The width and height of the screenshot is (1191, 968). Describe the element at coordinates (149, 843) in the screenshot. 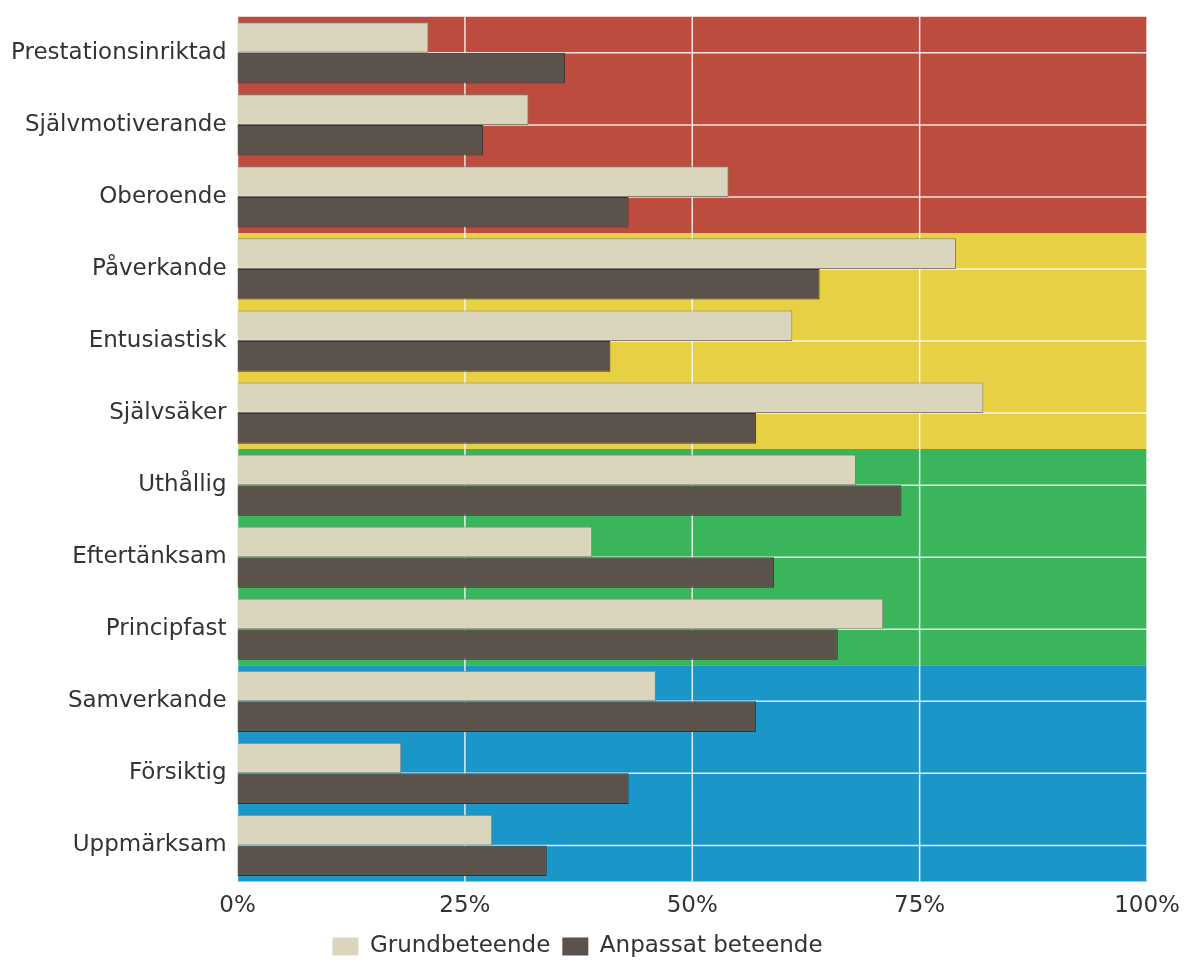

I see `y-tick-label: Uppmärksam` at that location.